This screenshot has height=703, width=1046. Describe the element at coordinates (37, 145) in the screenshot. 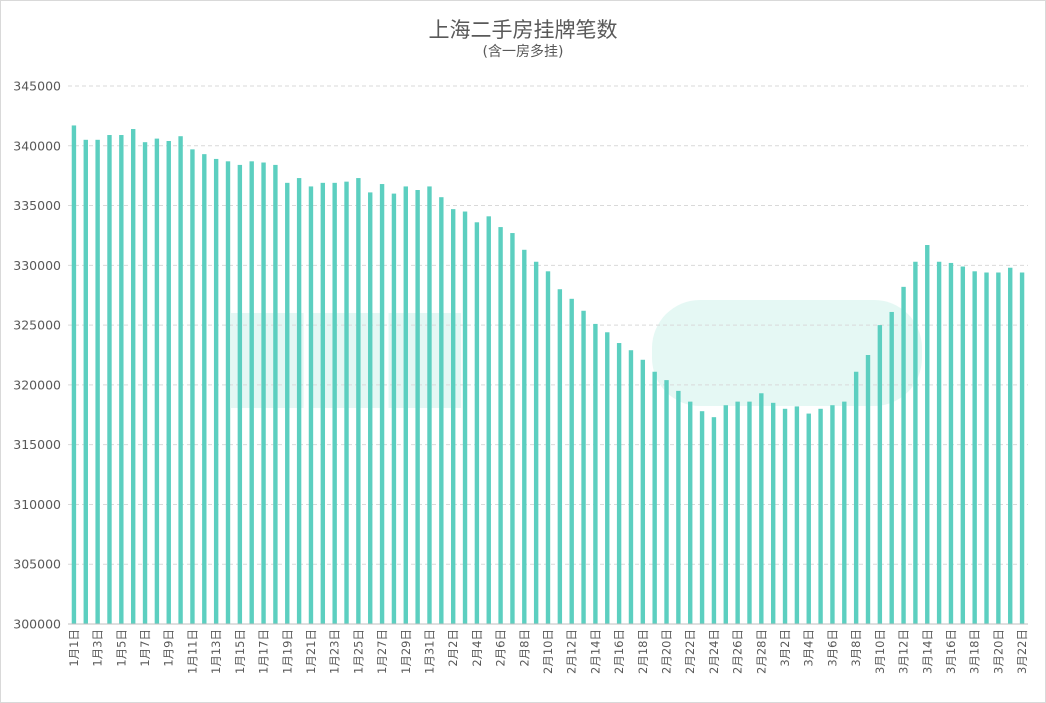

I see `y-tick-label: 340000` at that location.